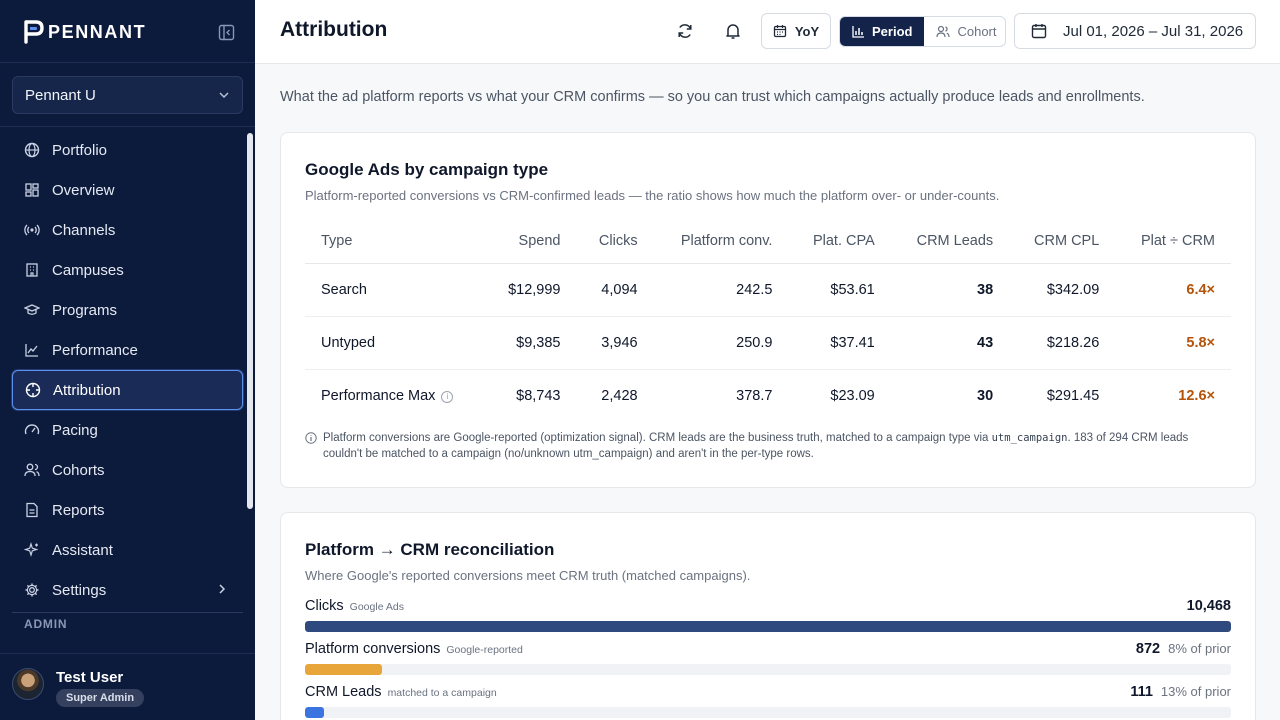 Image resolution: width=1280 pixels, height=720 pixels. I want to click on cell-crm-cpl: $218.26, so click(1062, 343).